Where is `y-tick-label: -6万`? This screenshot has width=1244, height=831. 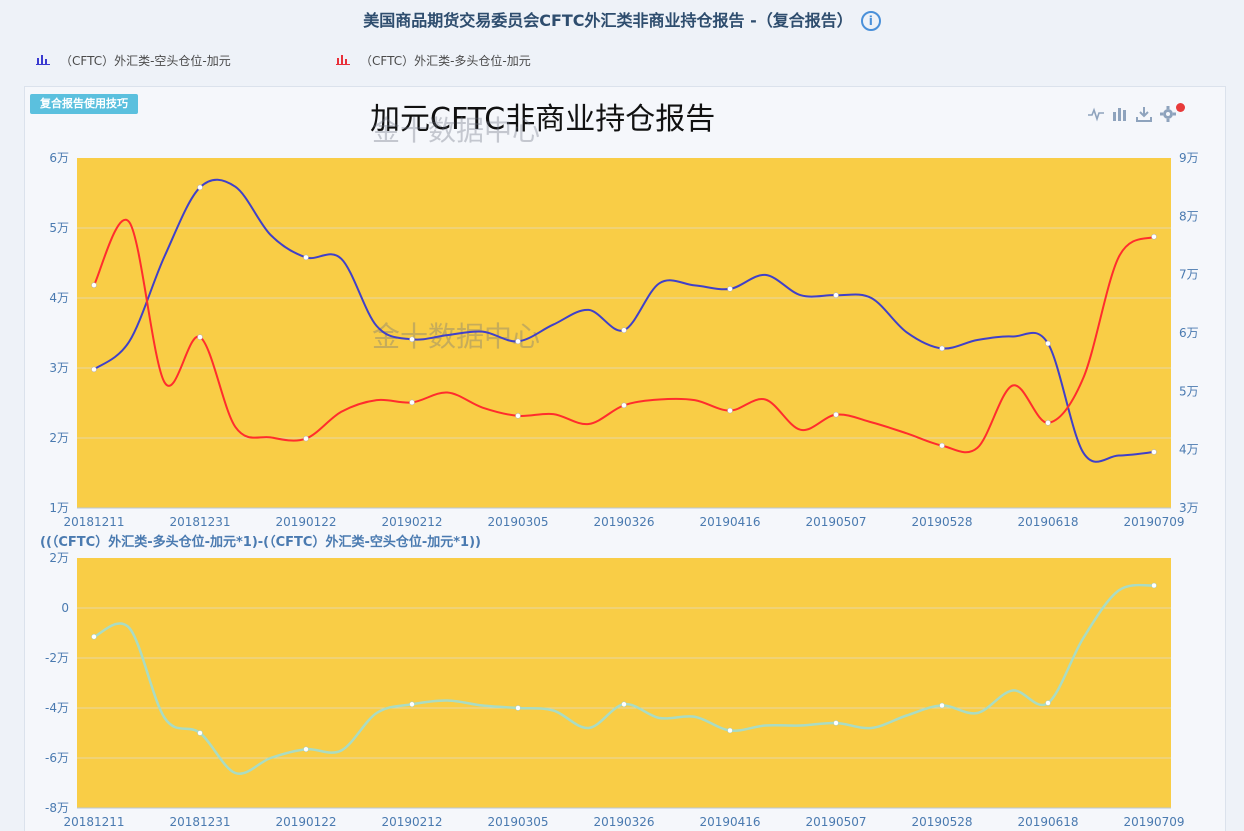
y-tick-label: -6万 is located at coordinates (57, 758).